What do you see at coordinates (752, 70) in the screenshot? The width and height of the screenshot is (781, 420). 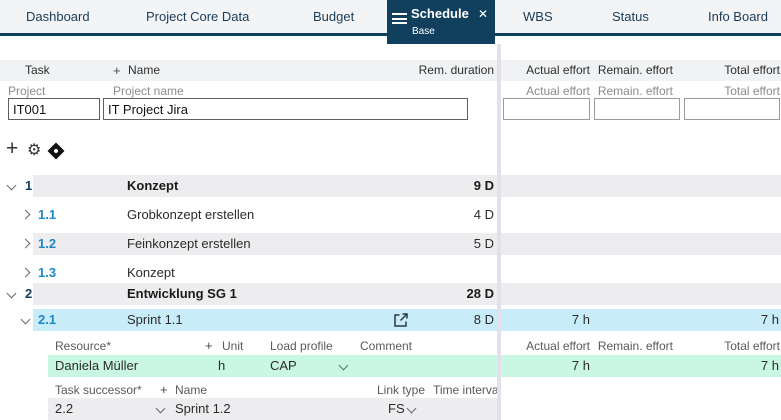 I see `col-header-total-effort: Total effort` at bounding box center [752, 70].